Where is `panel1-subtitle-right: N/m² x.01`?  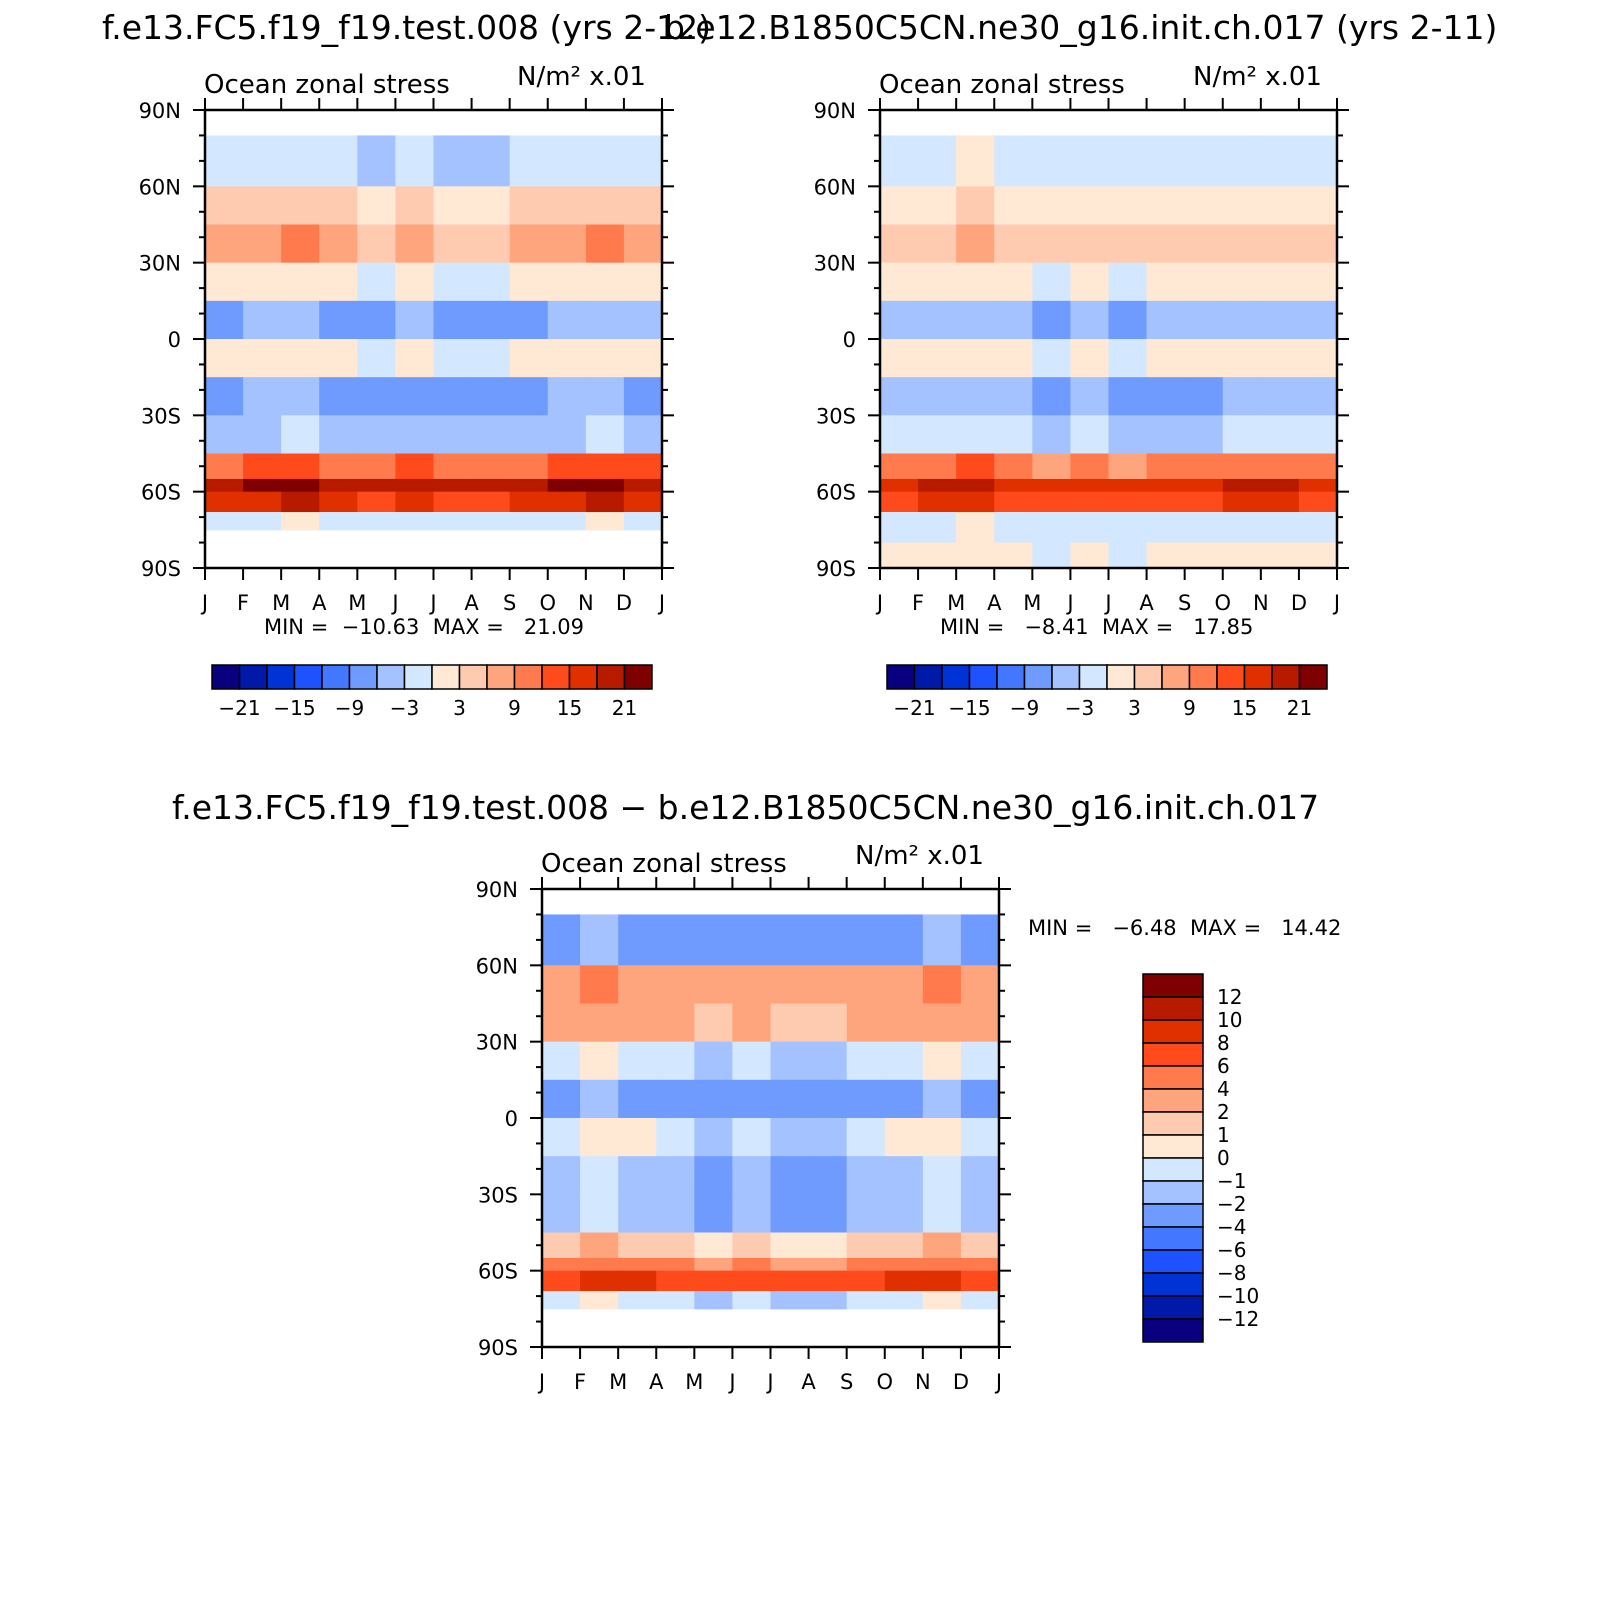
panel1-subtitle-right: N/m² x.01 is located at coordinates (581, 77).